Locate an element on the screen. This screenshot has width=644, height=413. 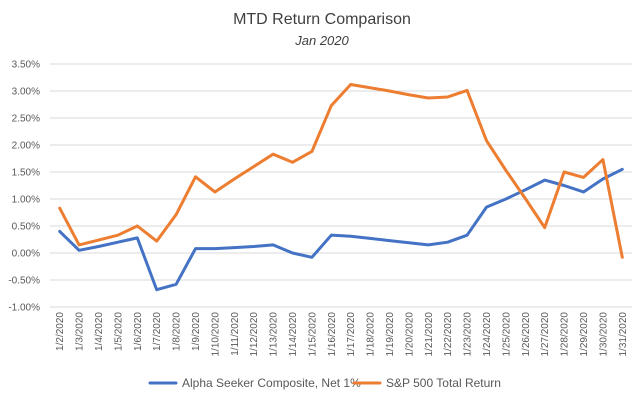
x-tick-label: 1/9/2020 is located at coordinates (196, 331).